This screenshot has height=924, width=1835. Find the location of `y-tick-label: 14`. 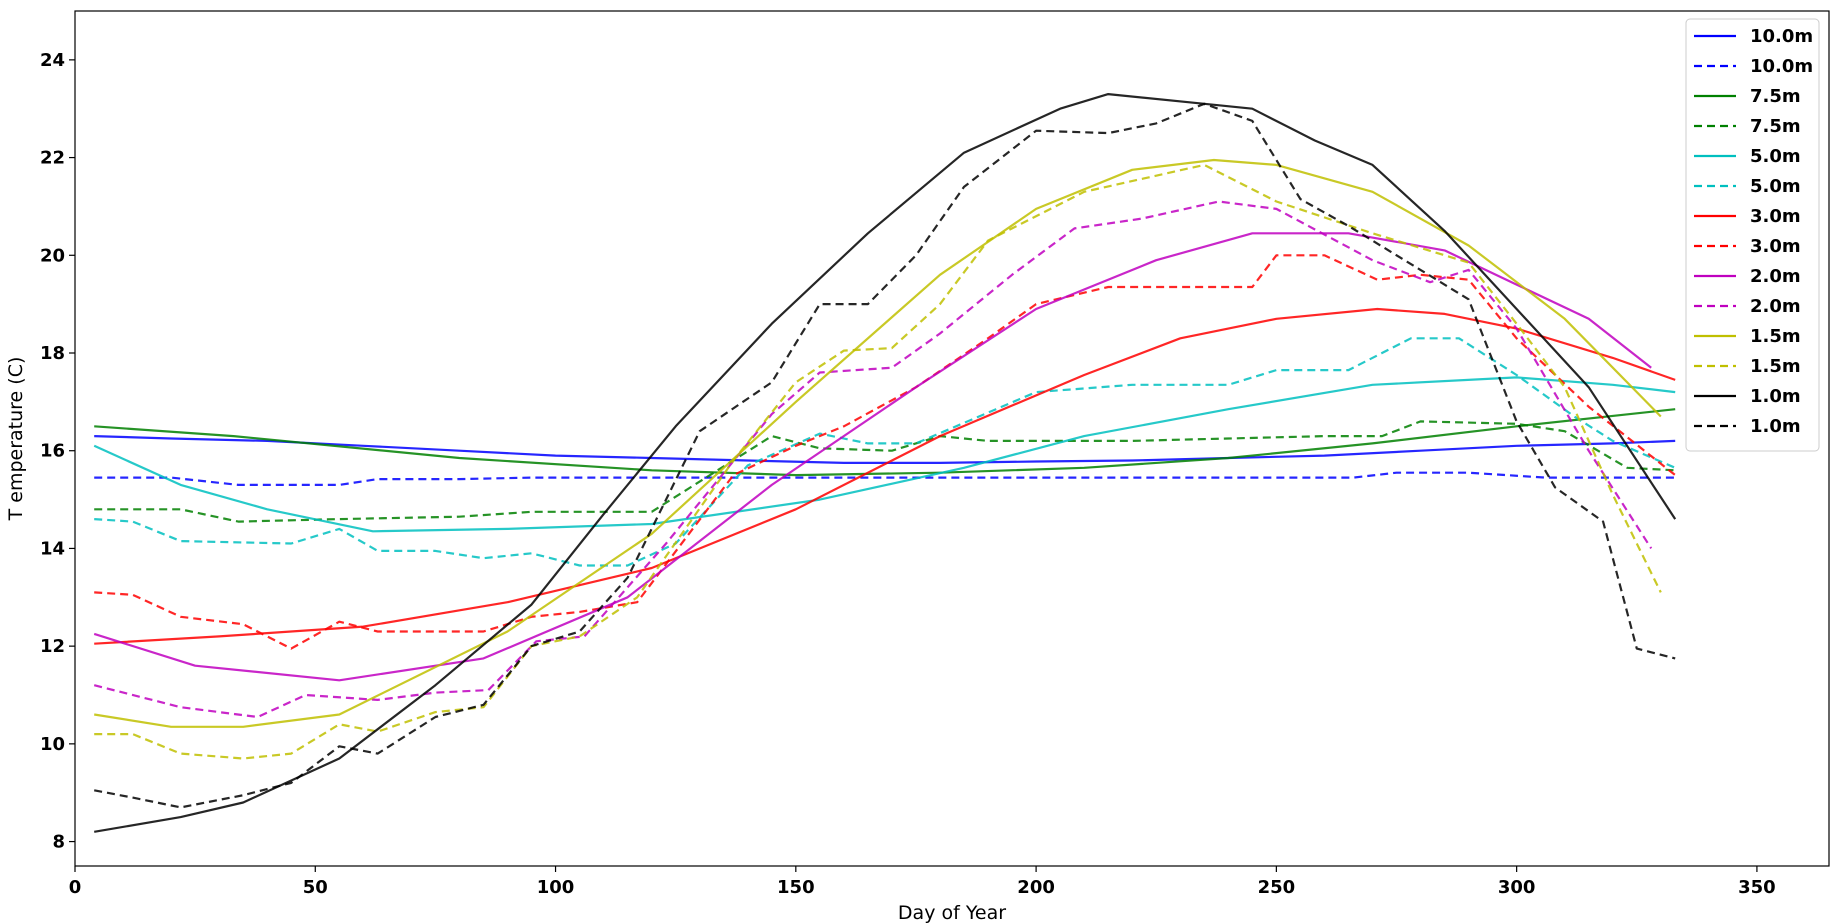

y-tick-label: 14 is located at coordinates (52, 548).